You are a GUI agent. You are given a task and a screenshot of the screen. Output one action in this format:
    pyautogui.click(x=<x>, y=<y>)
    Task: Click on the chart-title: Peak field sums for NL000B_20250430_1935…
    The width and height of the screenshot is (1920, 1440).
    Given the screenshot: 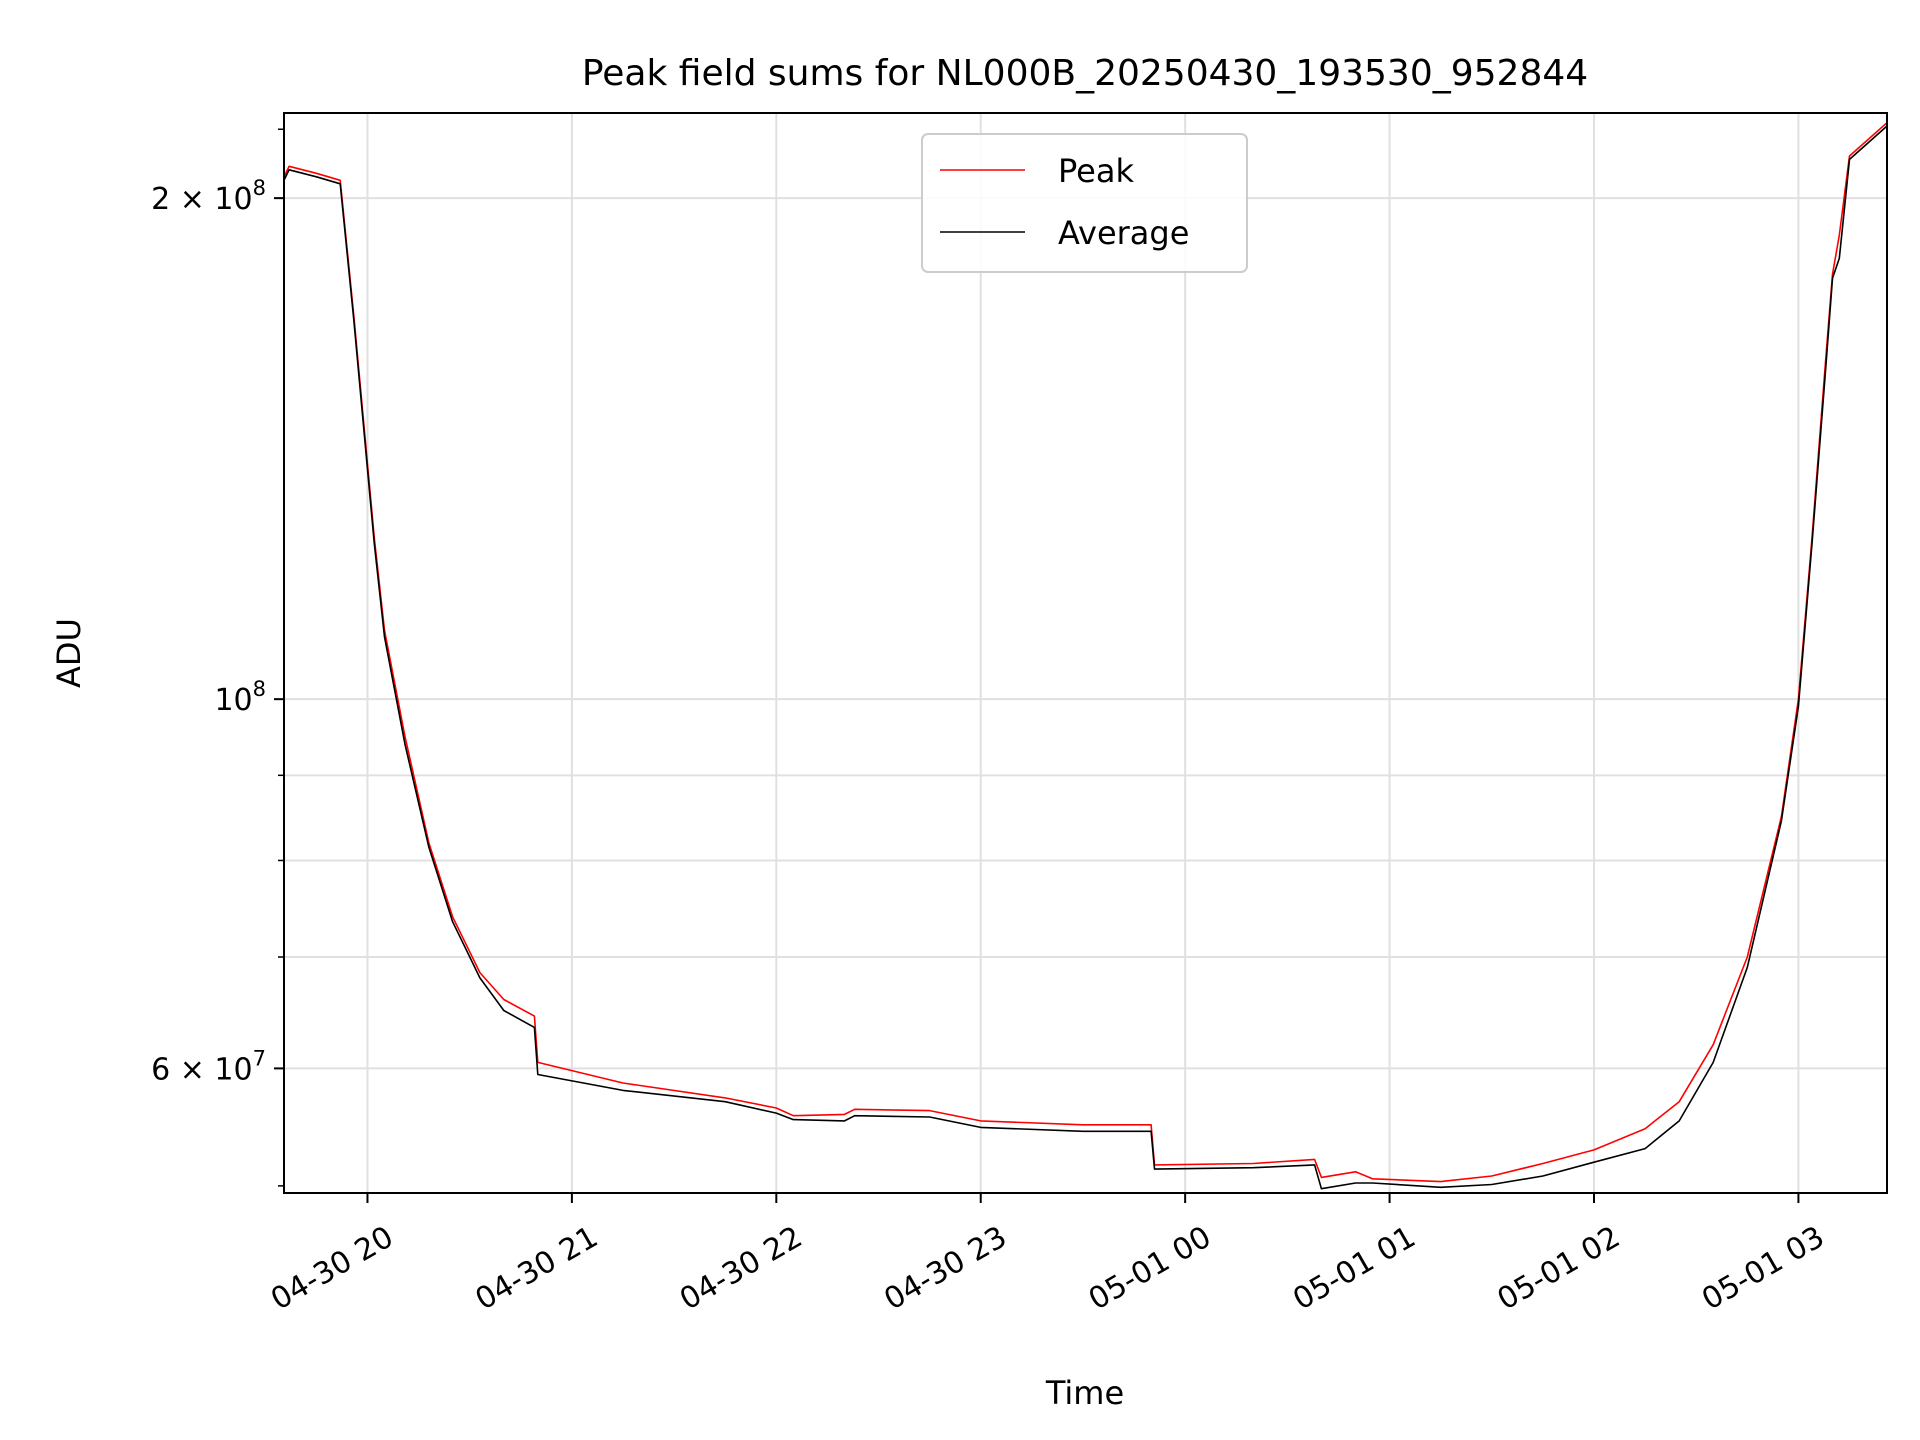 What is the action you would take?
    pyautogui.click(x=1085, y=73)
    